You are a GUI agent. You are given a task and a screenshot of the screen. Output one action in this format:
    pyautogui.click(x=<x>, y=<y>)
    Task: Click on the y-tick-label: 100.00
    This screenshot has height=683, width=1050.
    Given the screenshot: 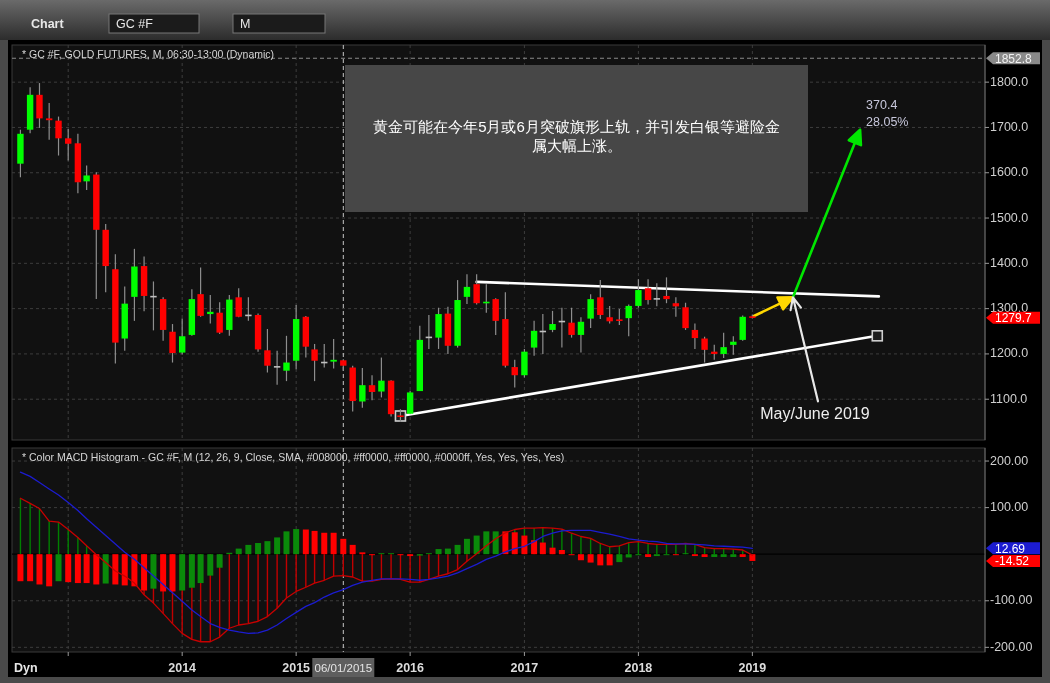 What is the action you would take?
    pyautogui.click(x=1009, y=507)
    